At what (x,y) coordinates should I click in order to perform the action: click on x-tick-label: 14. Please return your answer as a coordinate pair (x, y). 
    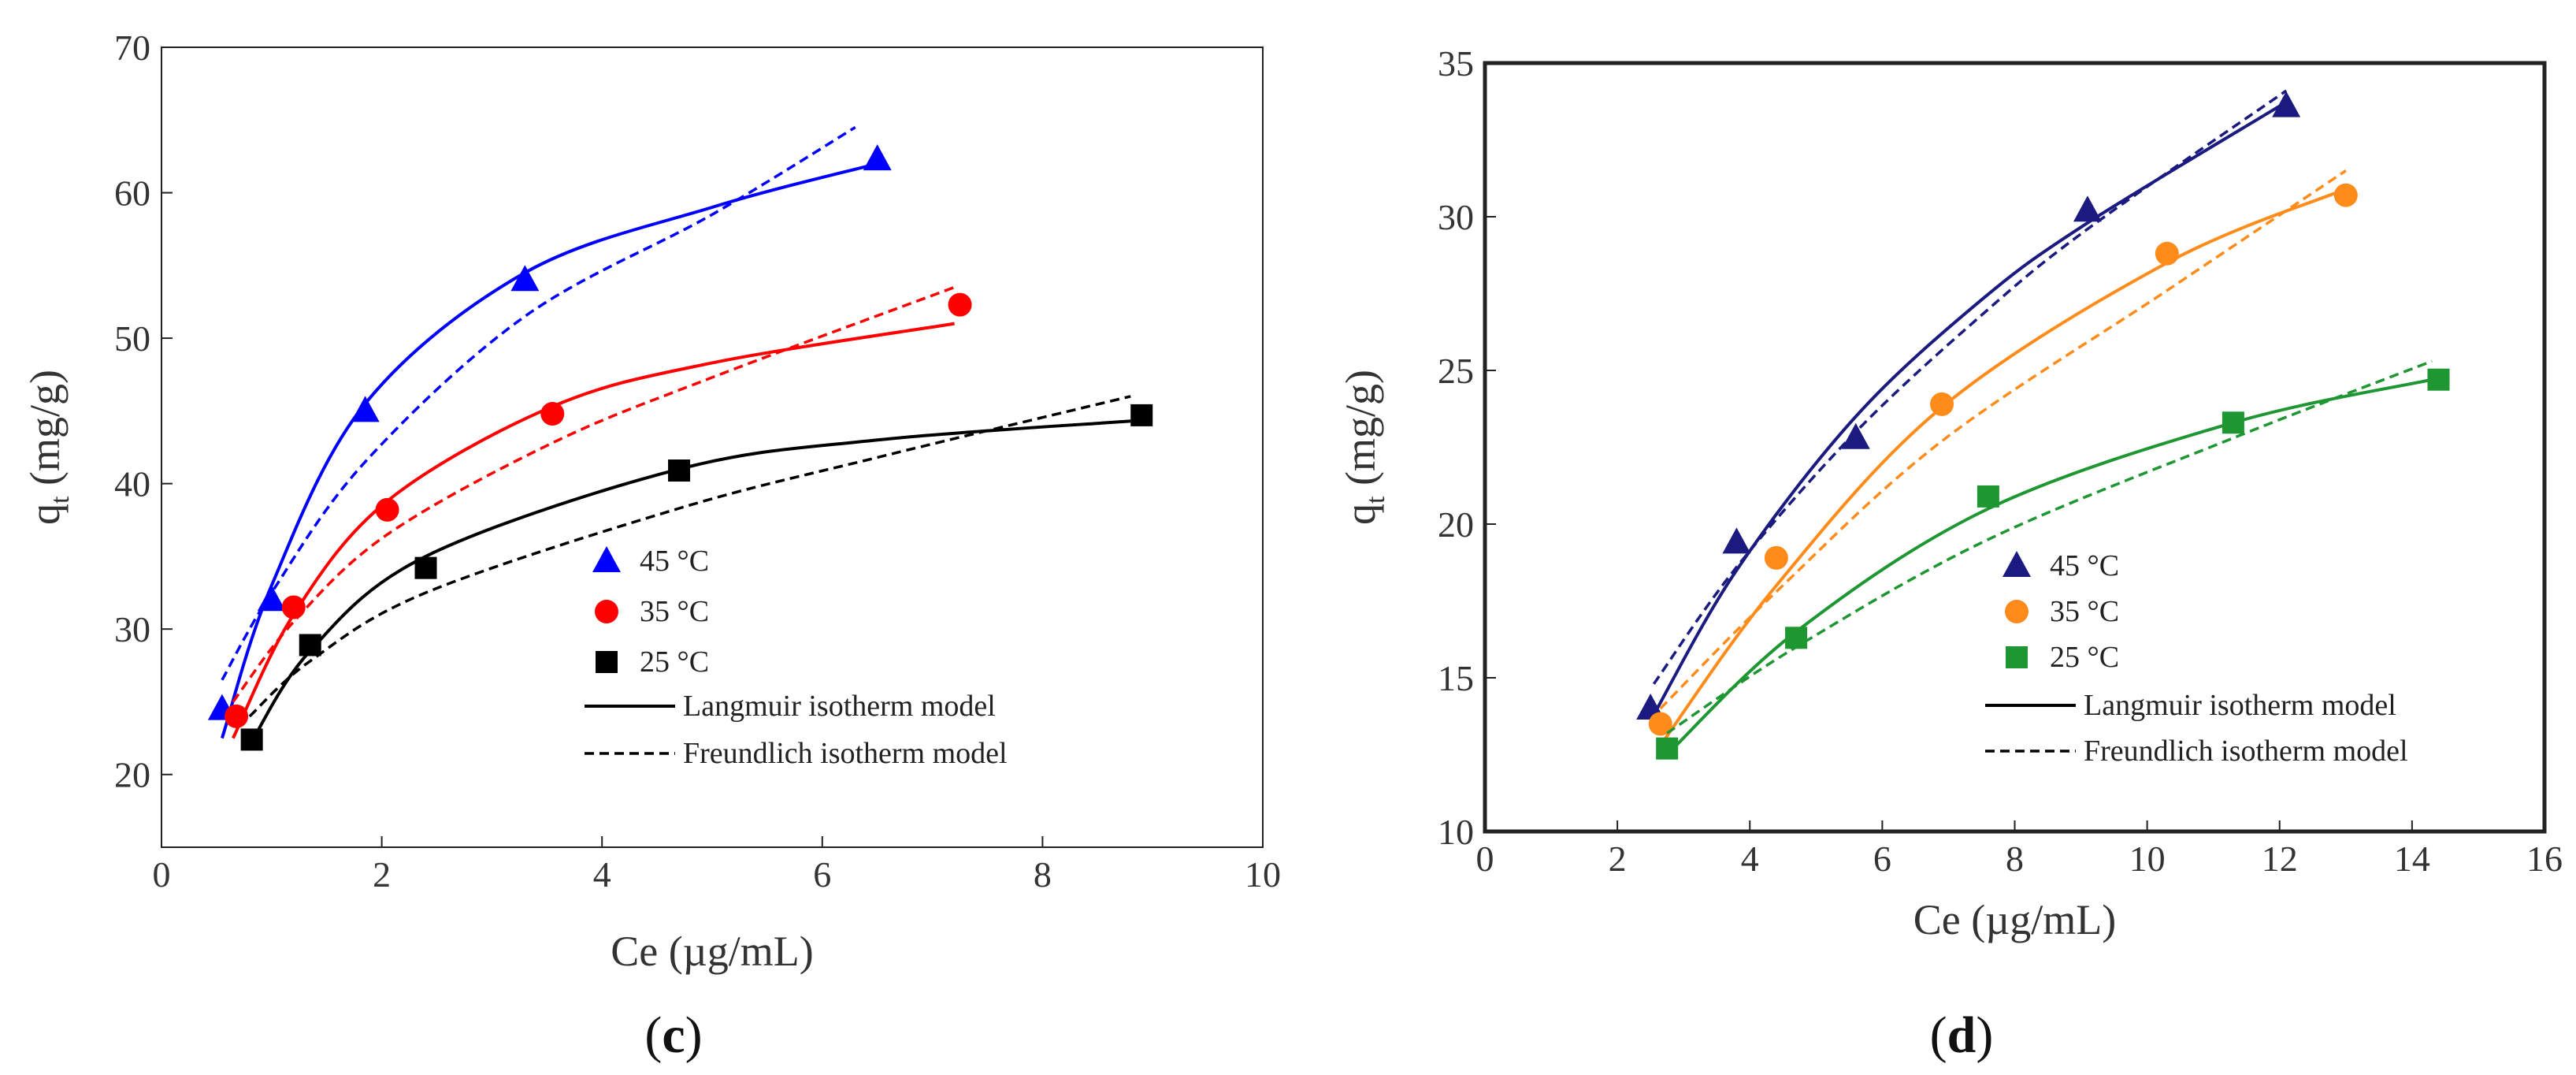
    Looking at the image, I should click on (2412, 859).